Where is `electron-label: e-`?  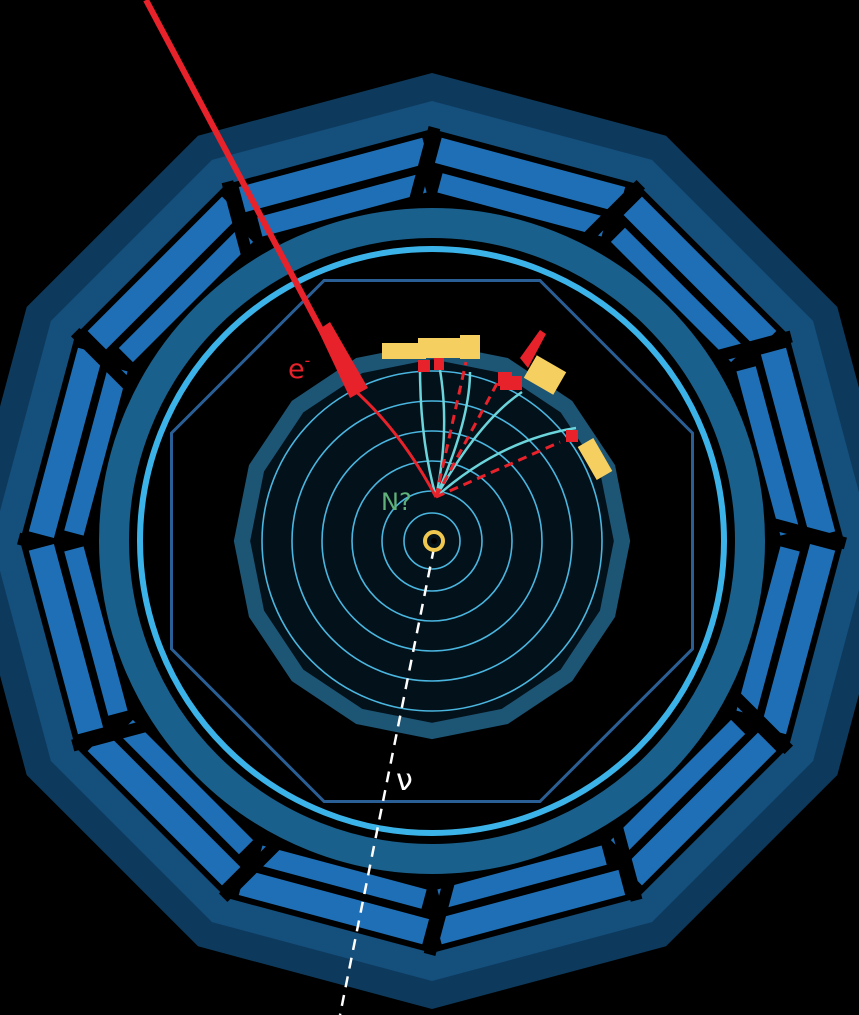
electron-label: e- is located at coordinates (299, 368).